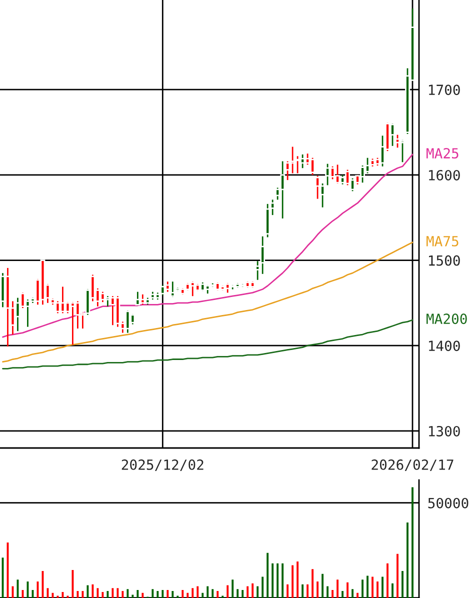  Describe the element at coordinates (163, 465) in the screenshot. I see `x-tick-label: 2025/12/02` at that location.